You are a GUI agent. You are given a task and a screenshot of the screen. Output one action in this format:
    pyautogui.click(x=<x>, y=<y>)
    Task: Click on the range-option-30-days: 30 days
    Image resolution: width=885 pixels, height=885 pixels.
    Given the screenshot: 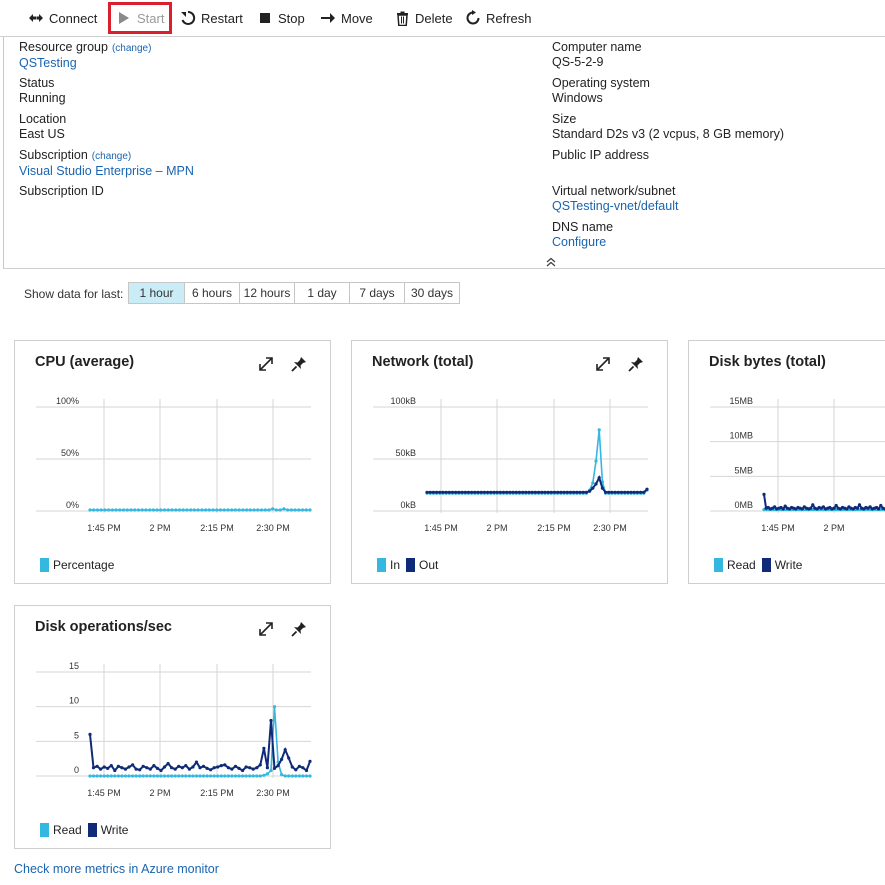 What is the action you would take?
    pyautogui.click(x=431, y=293)
    